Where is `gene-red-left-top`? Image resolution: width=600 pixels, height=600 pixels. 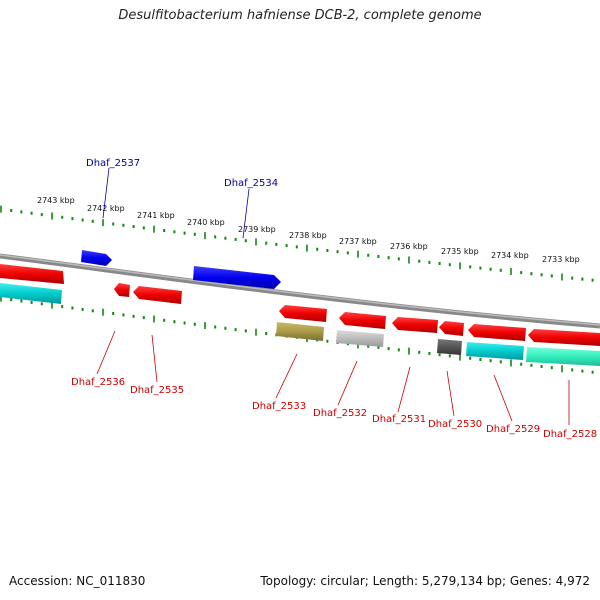 gene-red-left-top is located at coordinates (32, 274).